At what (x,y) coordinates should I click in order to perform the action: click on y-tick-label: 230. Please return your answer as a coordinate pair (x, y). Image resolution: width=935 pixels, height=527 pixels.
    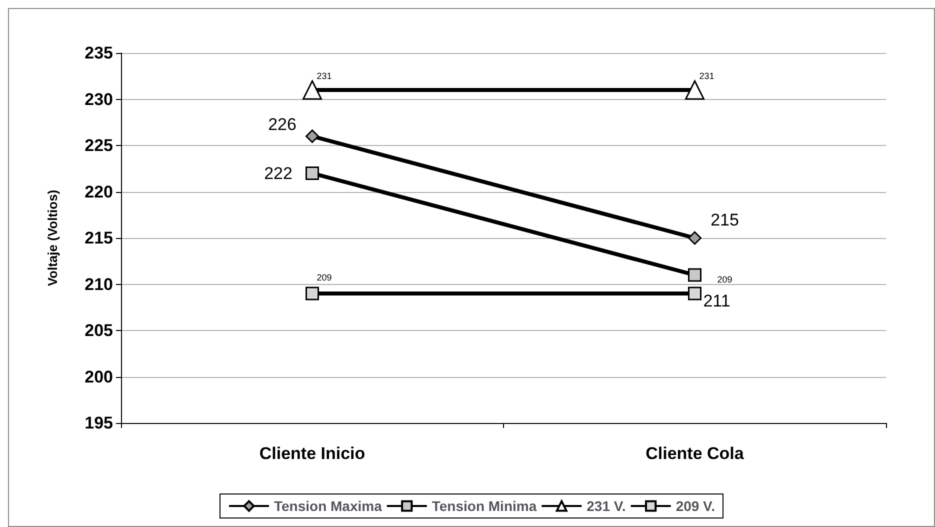
    Looking at the image, I should click on (98, 99).